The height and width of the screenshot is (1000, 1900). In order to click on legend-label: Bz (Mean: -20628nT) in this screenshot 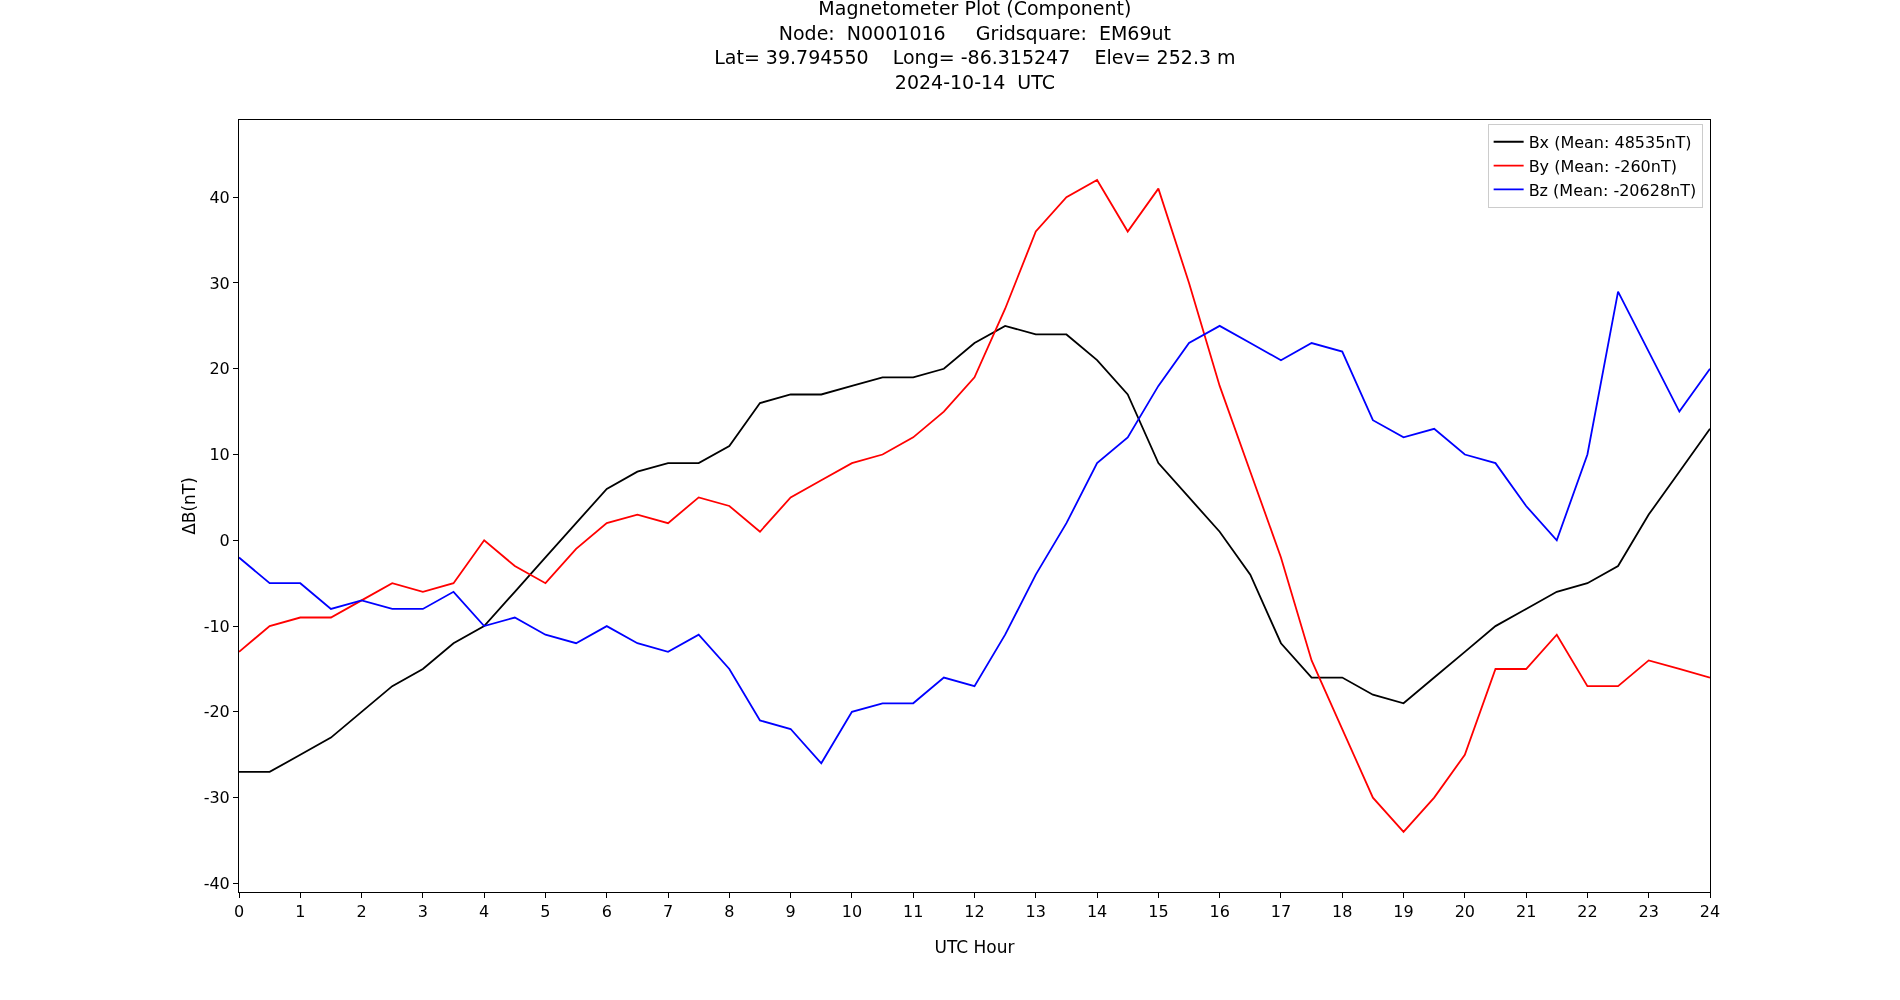, I will do `click(1612, 190)`.